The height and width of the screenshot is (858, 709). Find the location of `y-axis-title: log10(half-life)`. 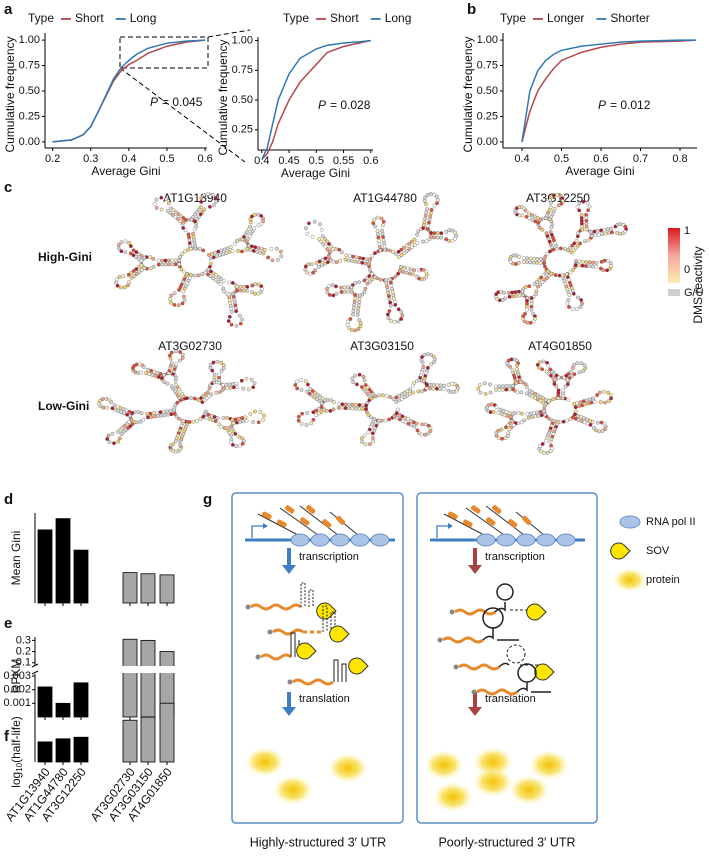

y-axis-title: log10(half-life) is located at coordinates (16, 752).